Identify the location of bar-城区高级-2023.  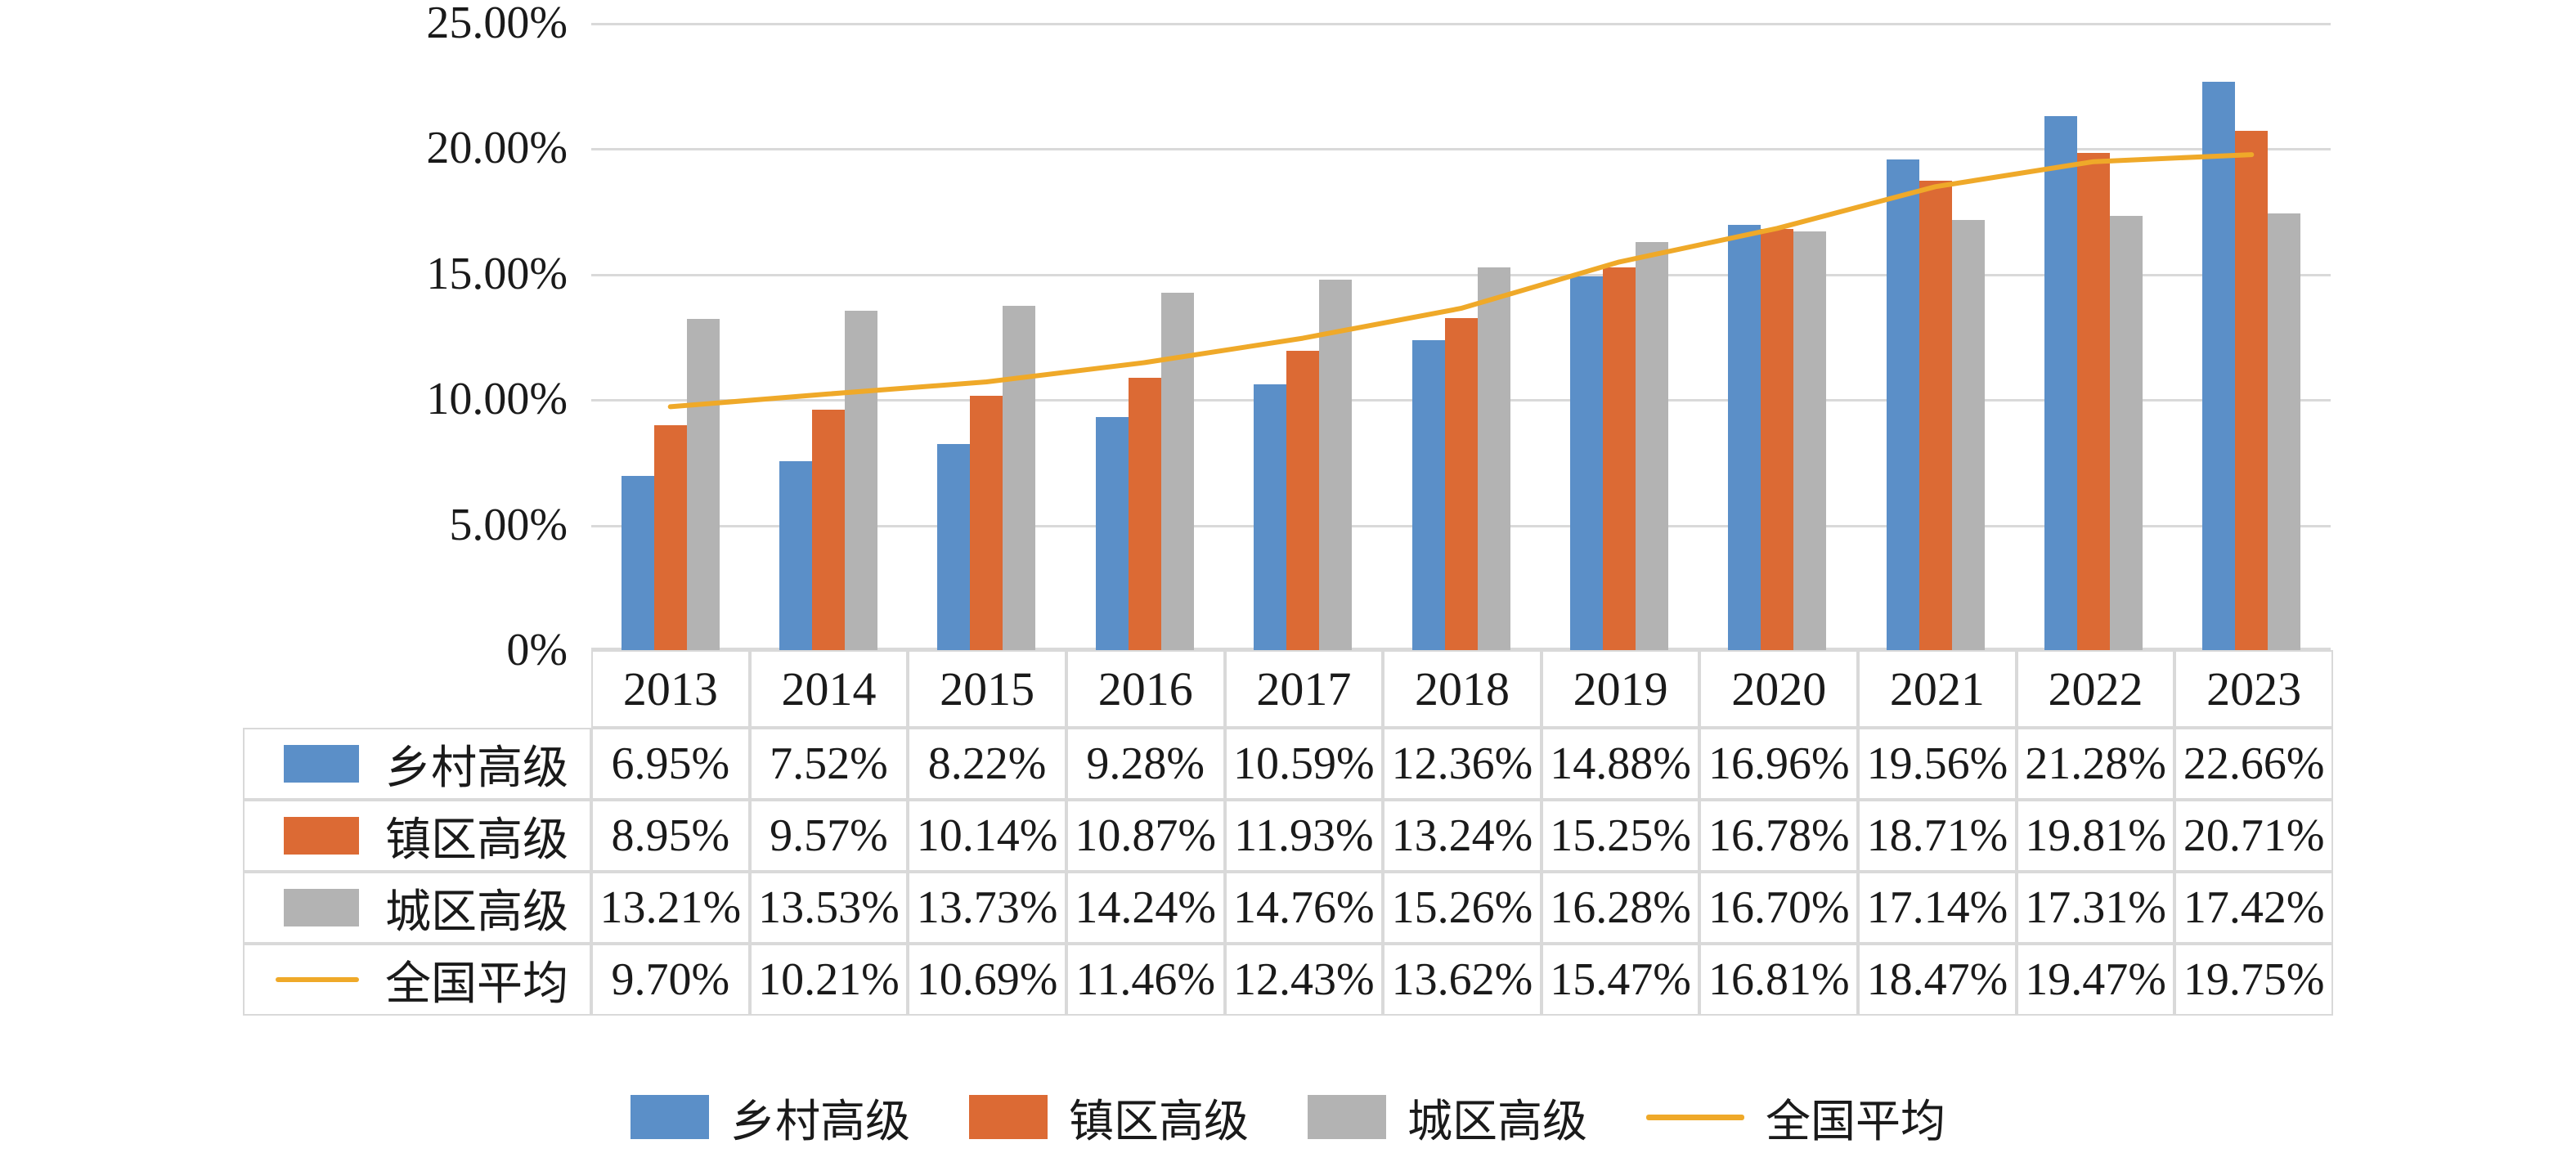
(2284, 432).